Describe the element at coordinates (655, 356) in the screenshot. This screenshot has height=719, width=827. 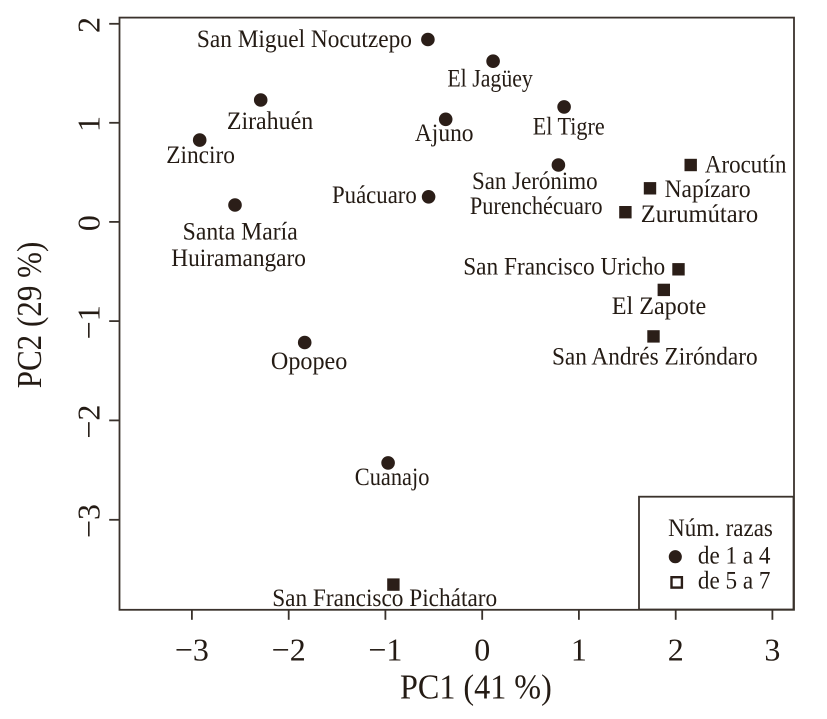
I see `svg-text: San Andrés Ziróndaro` at that location.